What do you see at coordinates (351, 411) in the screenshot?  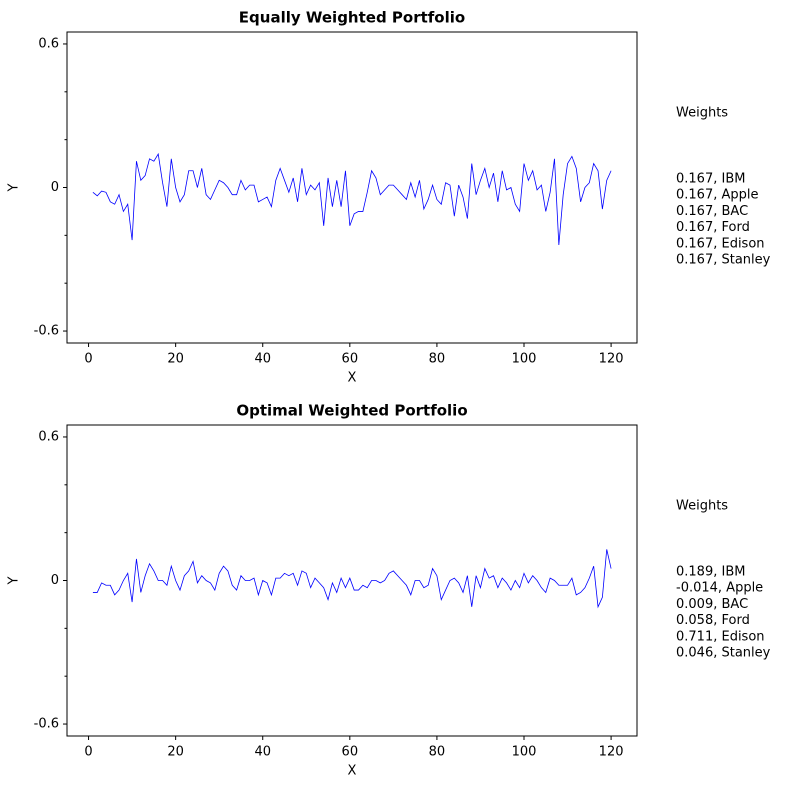 I see `chart-title: Optimal Weighted Portfolio` at bounding box center [351, 411].